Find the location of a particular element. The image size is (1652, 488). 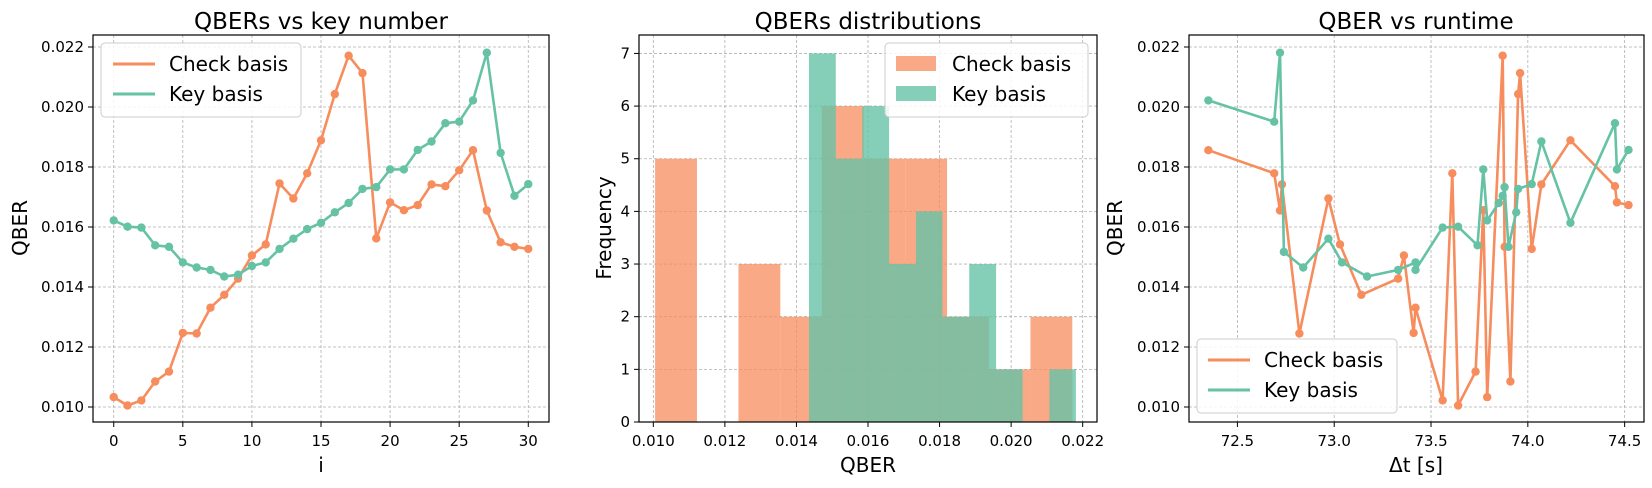

histogram-bar-check is located at coordinates (676, 290).